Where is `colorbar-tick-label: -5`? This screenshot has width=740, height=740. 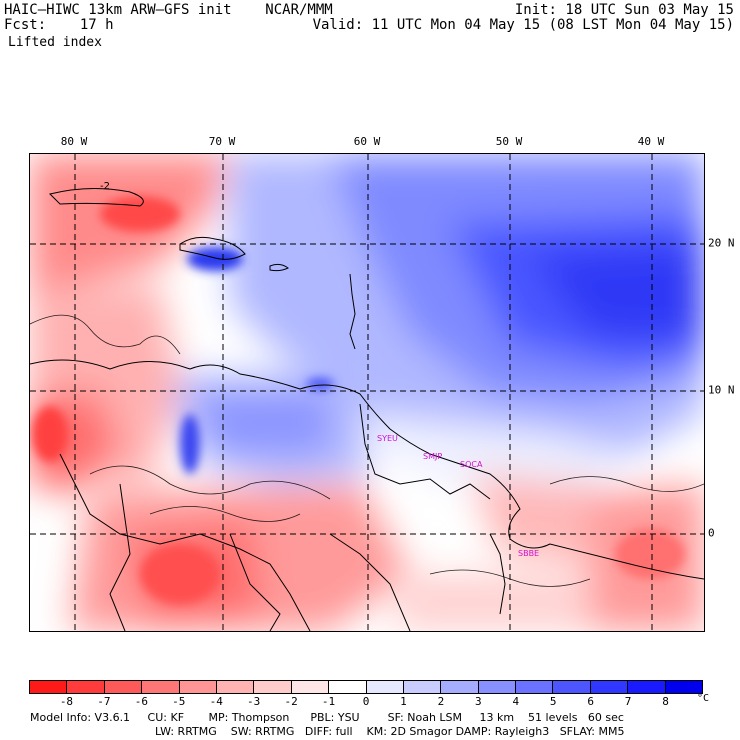 colorbar-tick-label: -5 is located at coordinates (179, 701).